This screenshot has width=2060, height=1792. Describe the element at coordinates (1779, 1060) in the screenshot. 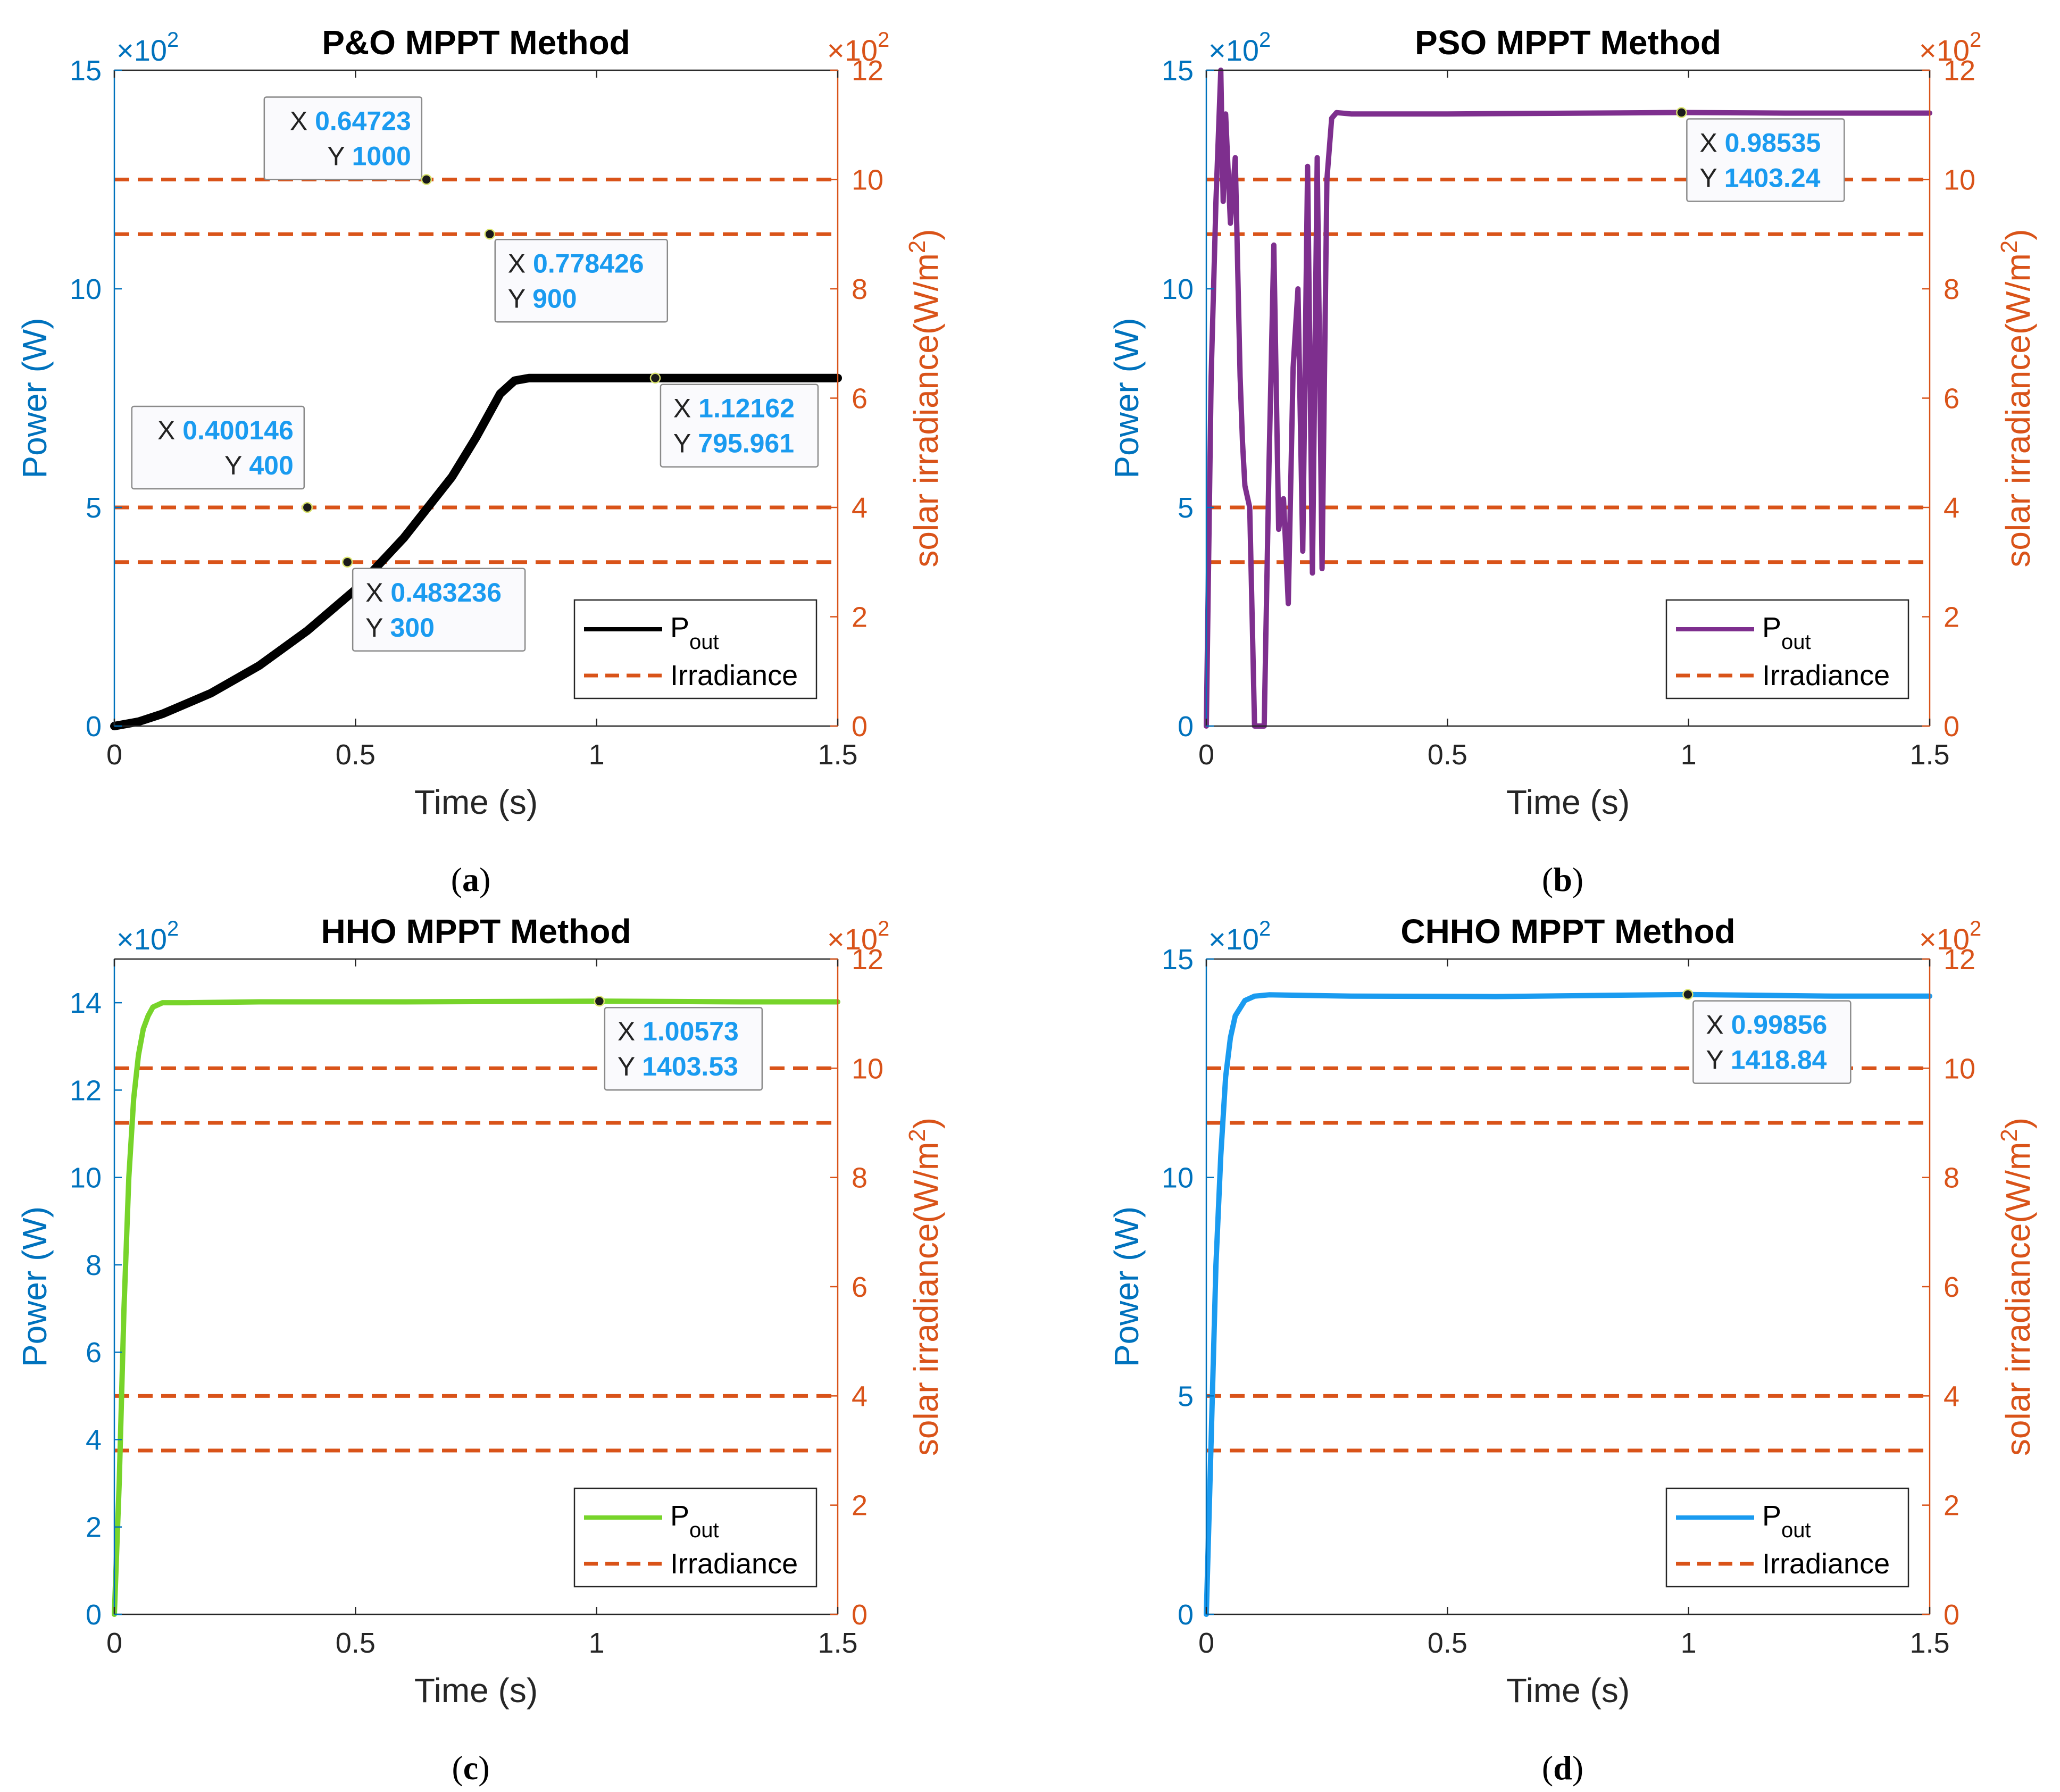

I see `datatip-y-value: 1418.84` at that location.